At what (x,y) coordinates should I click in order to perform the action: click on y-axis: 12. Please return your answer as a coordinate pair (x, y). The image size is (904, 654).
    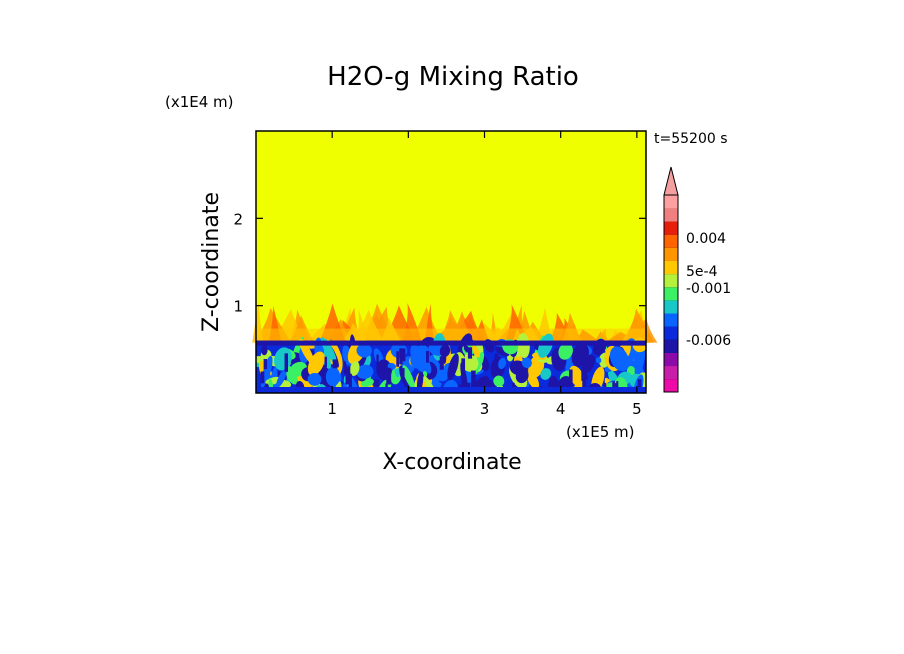
    Looking at the image, I should click on (439, 263).